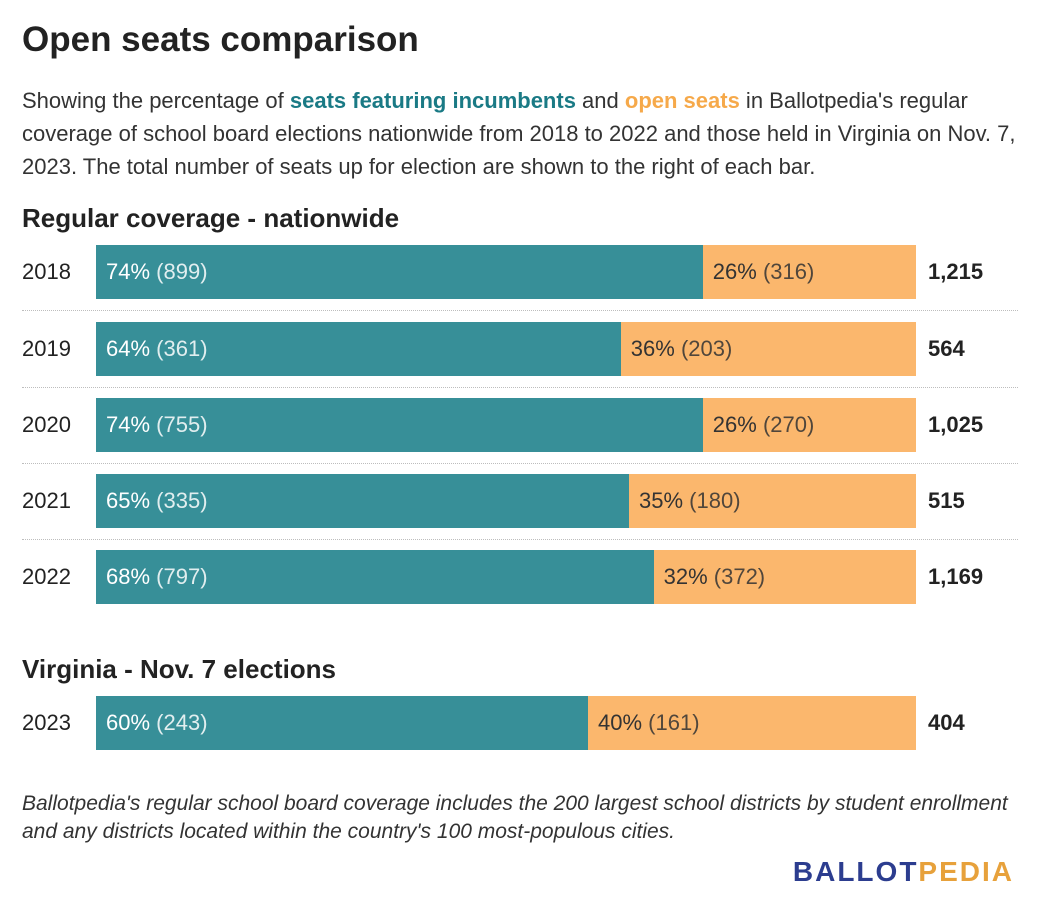  I want to click on section-title-virginia: Virginia - Nov. 7 elections, so click(179, 669).